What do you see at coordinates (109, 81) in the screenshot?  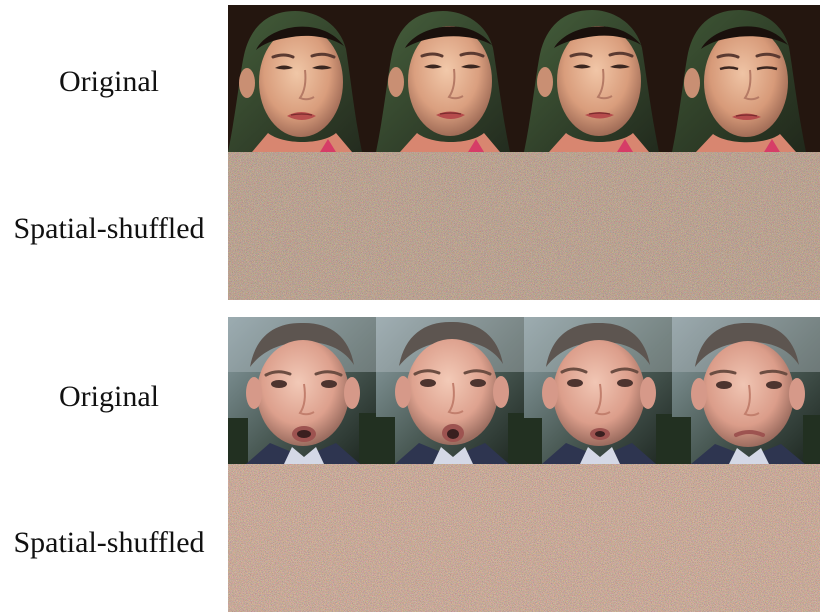 I see `row-label-original-1: Original` at bounding box center [109, 81].